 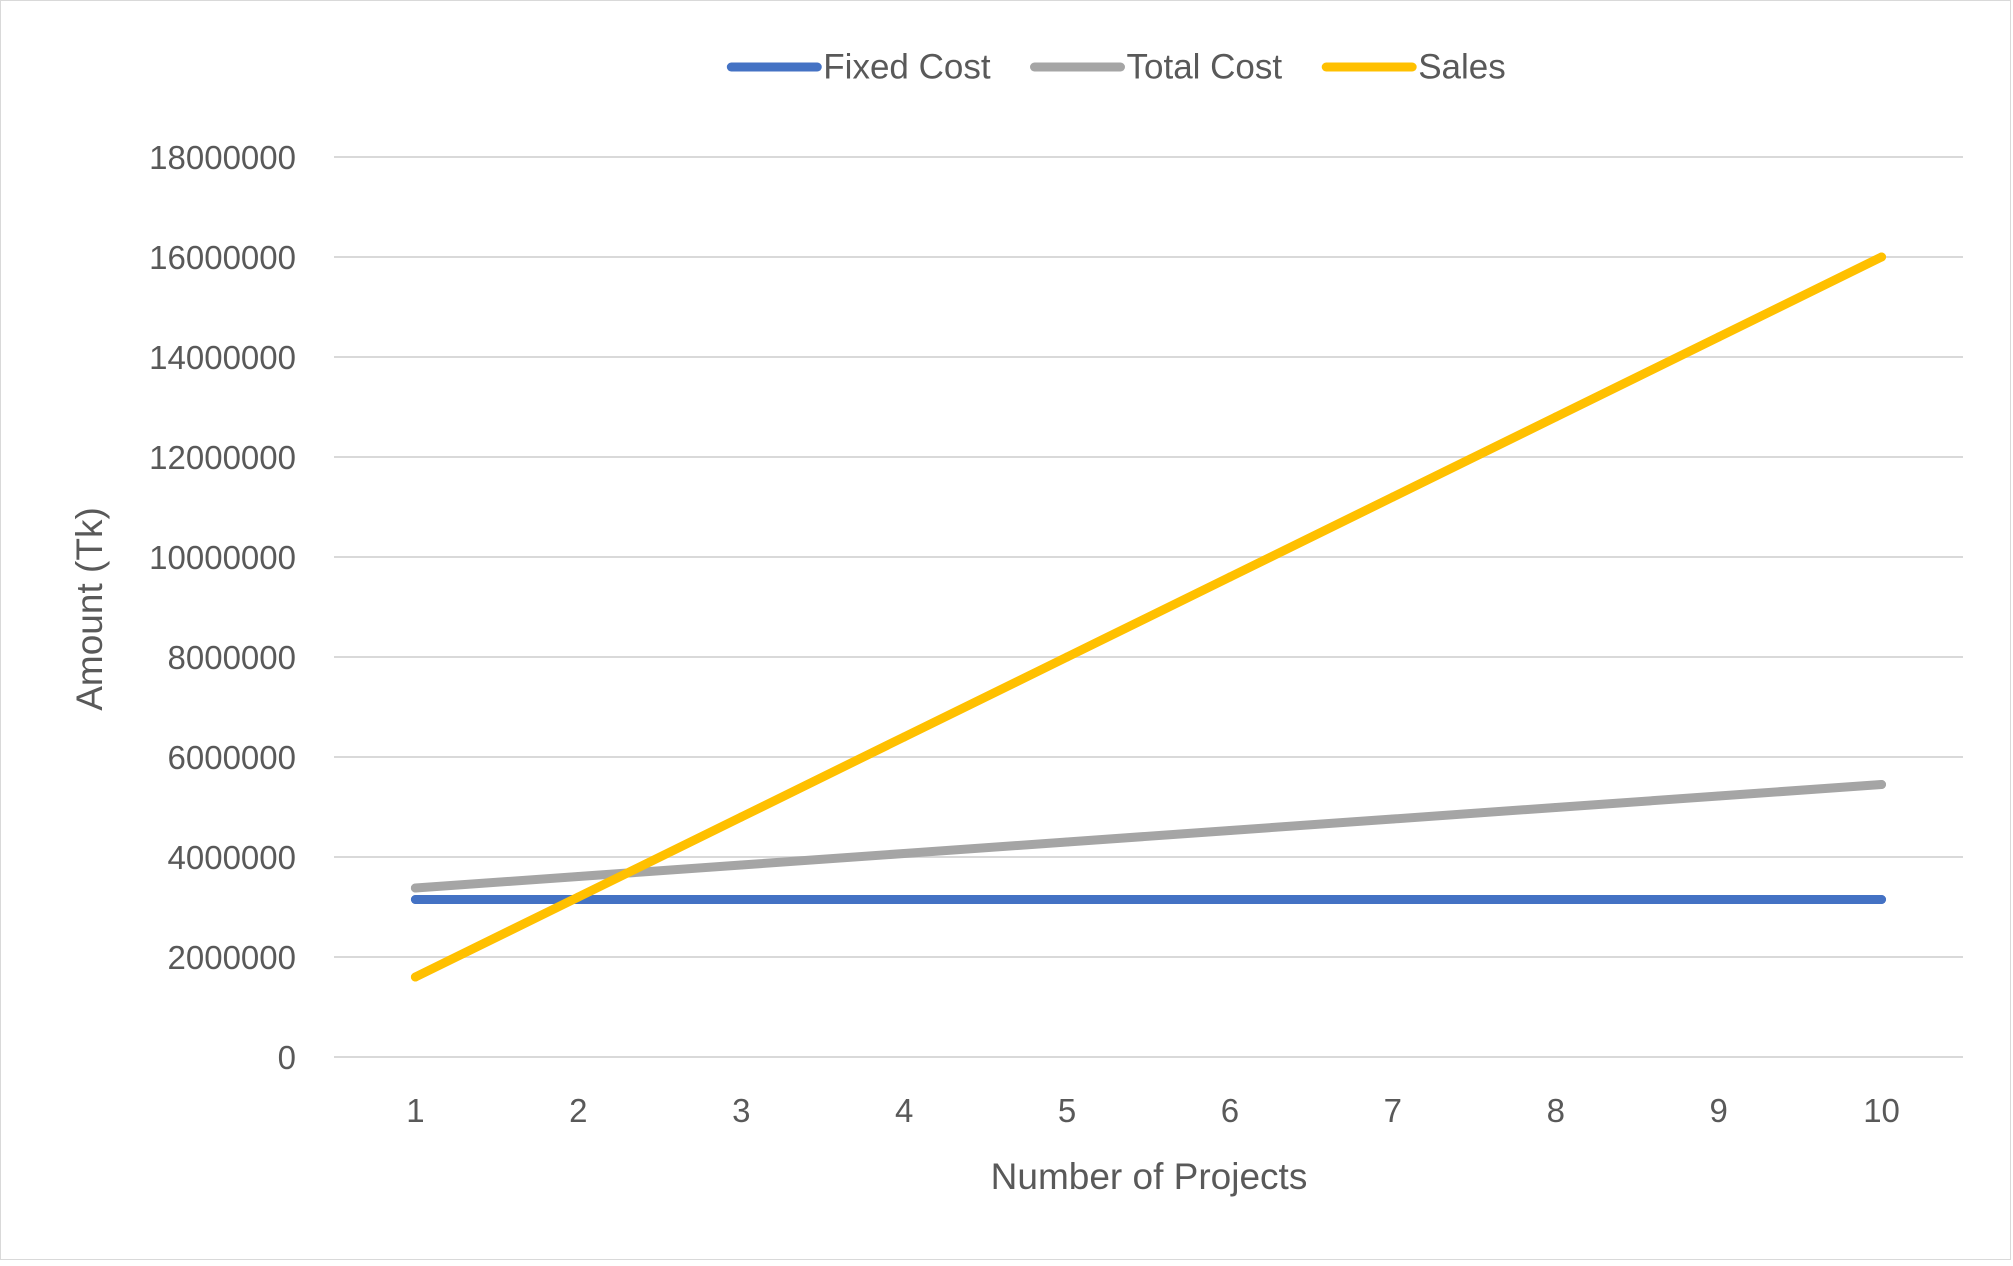 What do you see at coordinates (89, 609) in the screenshot?
I see `y-axis-title: Amount (Tk)` at bounding box center [89, 609].